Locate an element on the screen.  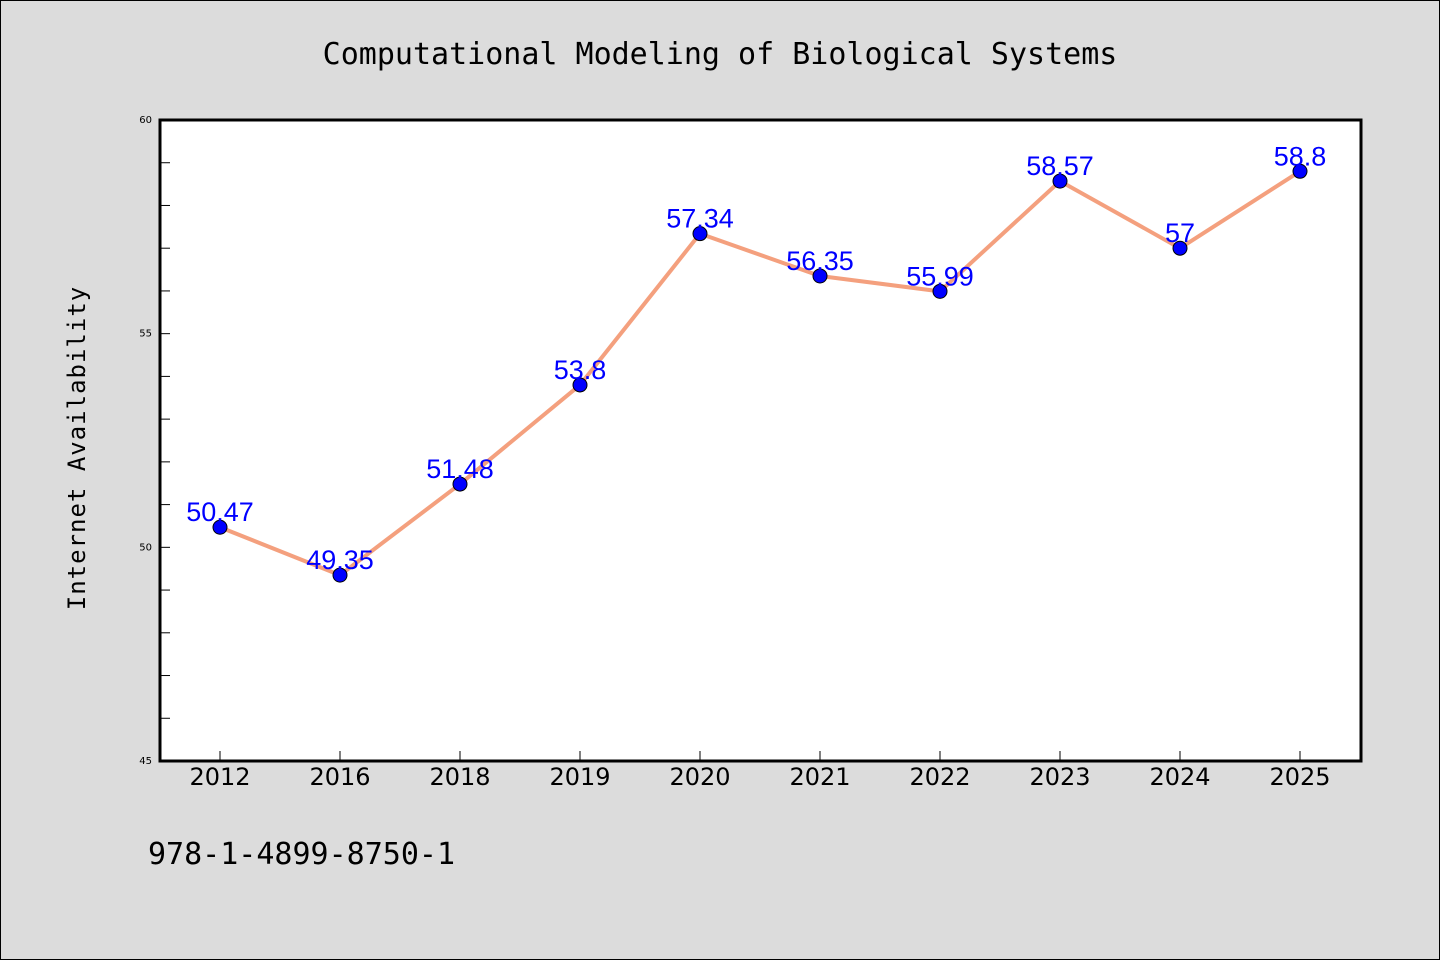
data-label: 53.8 is located at coordinates (580, 370).